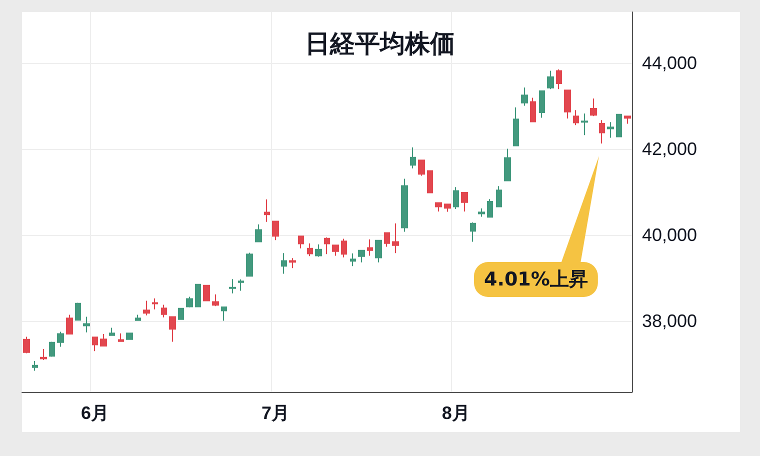 The height and width of the screenshot is (456, 760). What do you see at coordinates (670, 321) in the screenshot?
I see `y-tick-label: 38,000` at bounding box center [670, 321].